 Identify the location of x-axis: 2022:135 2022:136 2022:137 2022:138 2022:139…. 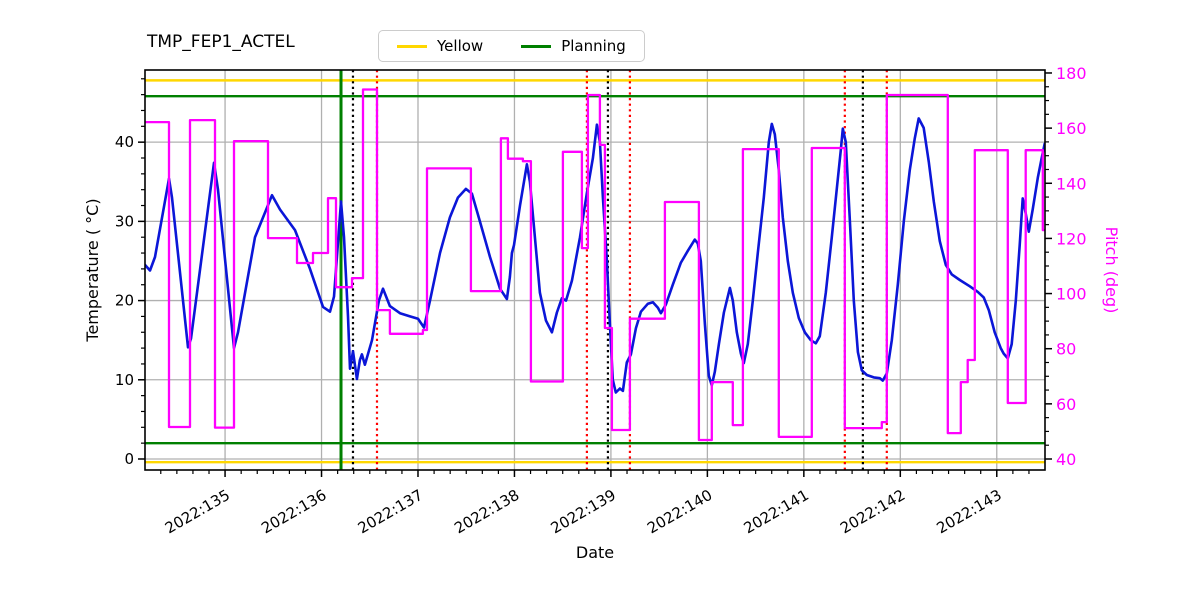
(595, 504).